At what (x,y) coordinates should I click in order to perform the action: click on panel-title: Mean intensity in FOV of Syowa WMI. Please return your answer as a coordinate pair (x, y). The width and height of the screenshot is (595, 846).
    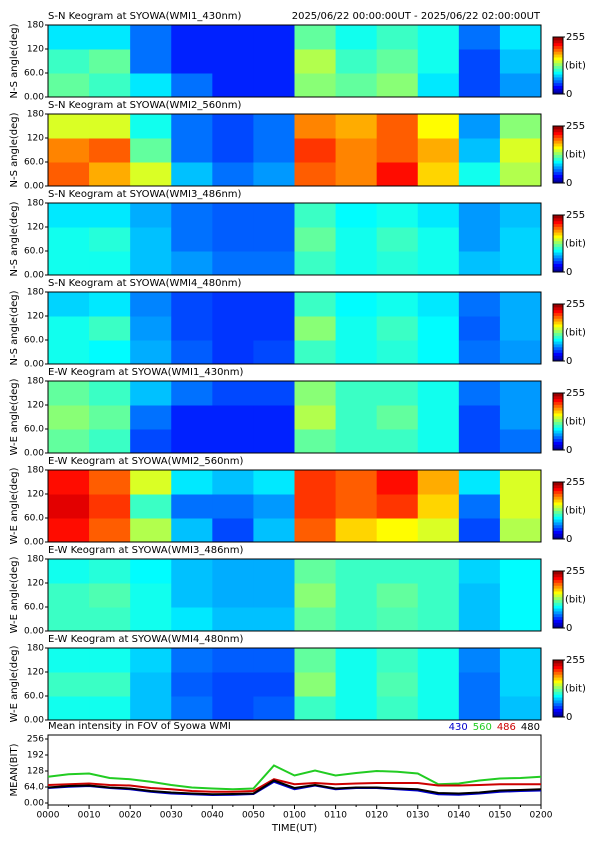
    Looking at the image, I should click on (139, 726).